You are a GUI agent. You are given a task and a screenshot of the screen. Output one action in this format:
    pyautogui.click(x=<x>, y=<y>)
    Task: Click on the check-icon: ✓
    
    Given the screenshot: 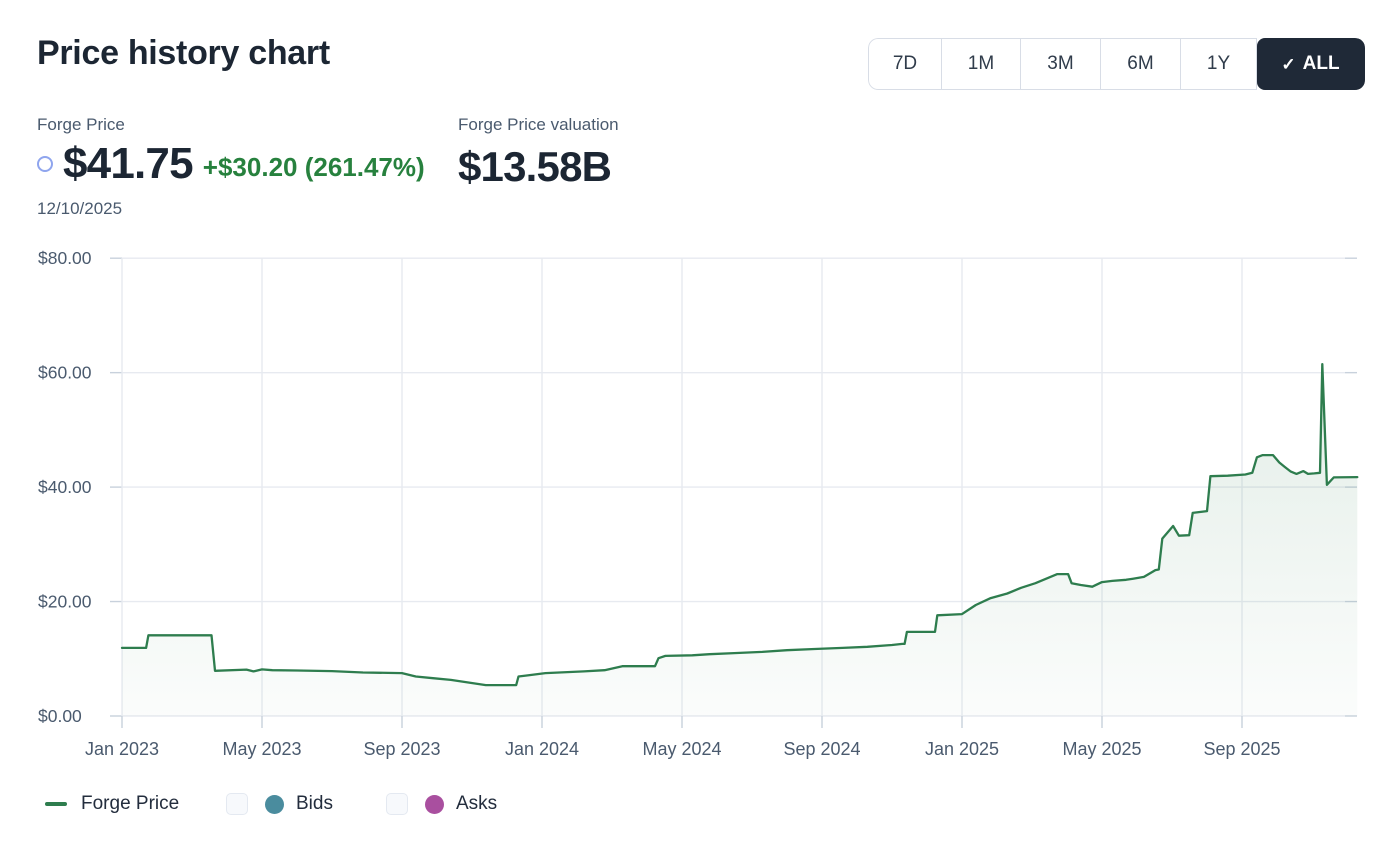 What is the action you would take?
    pyautogui.click(x=1288, y=64)
    